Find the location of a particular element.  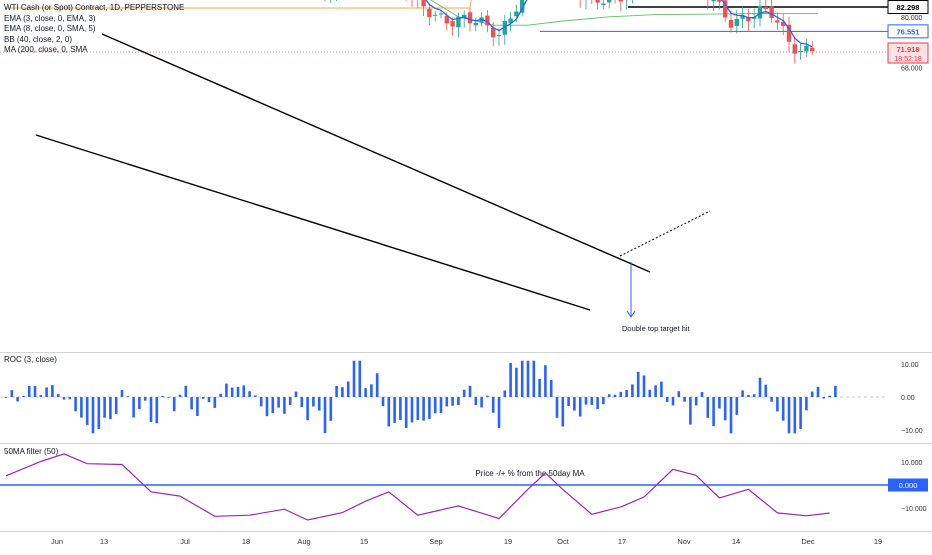

roc-pane-title: ROC (3, close) is located at coordinates (30, 359).